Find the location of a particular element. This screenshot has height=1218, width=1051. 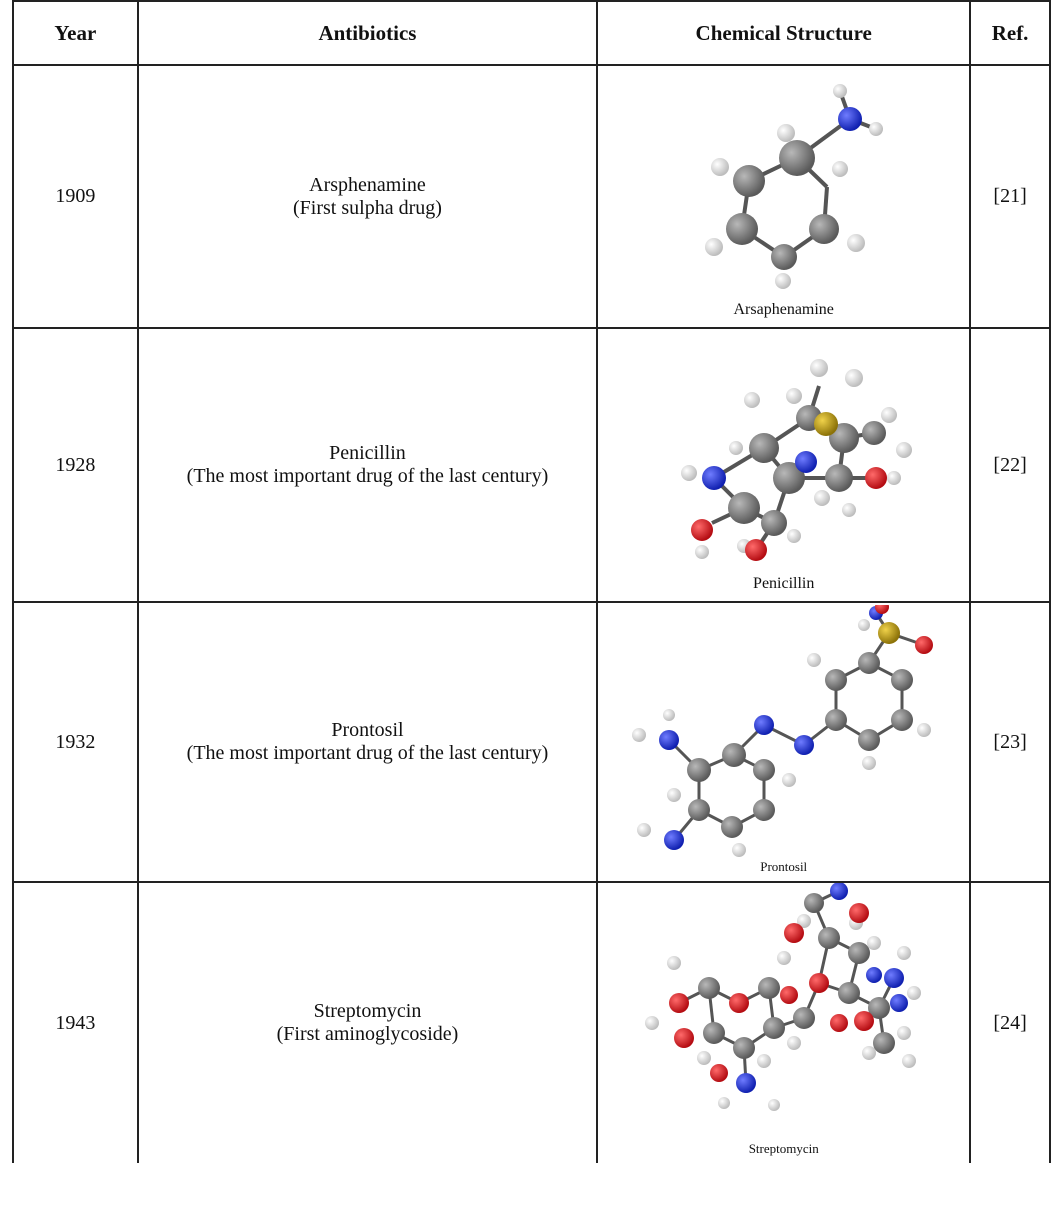

structure-cell: Streptomycin is located at coordinates (784, 1022).